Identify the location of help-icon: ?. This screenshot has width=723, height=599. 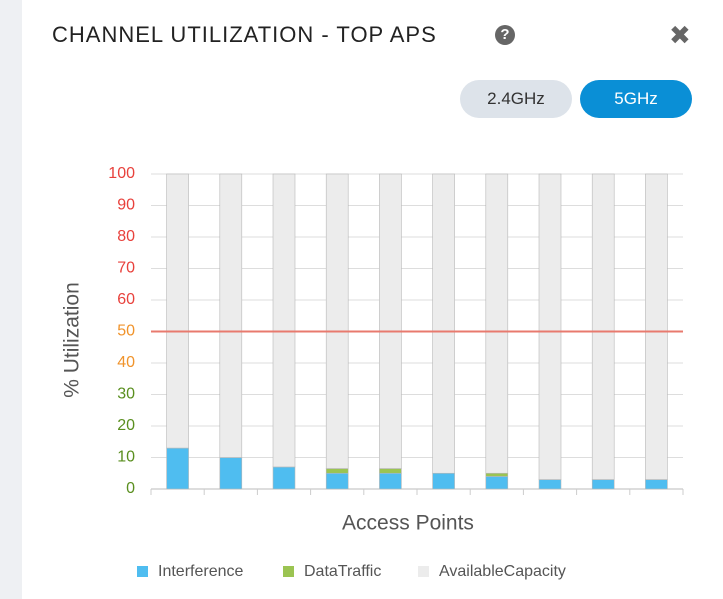
(505, 35).